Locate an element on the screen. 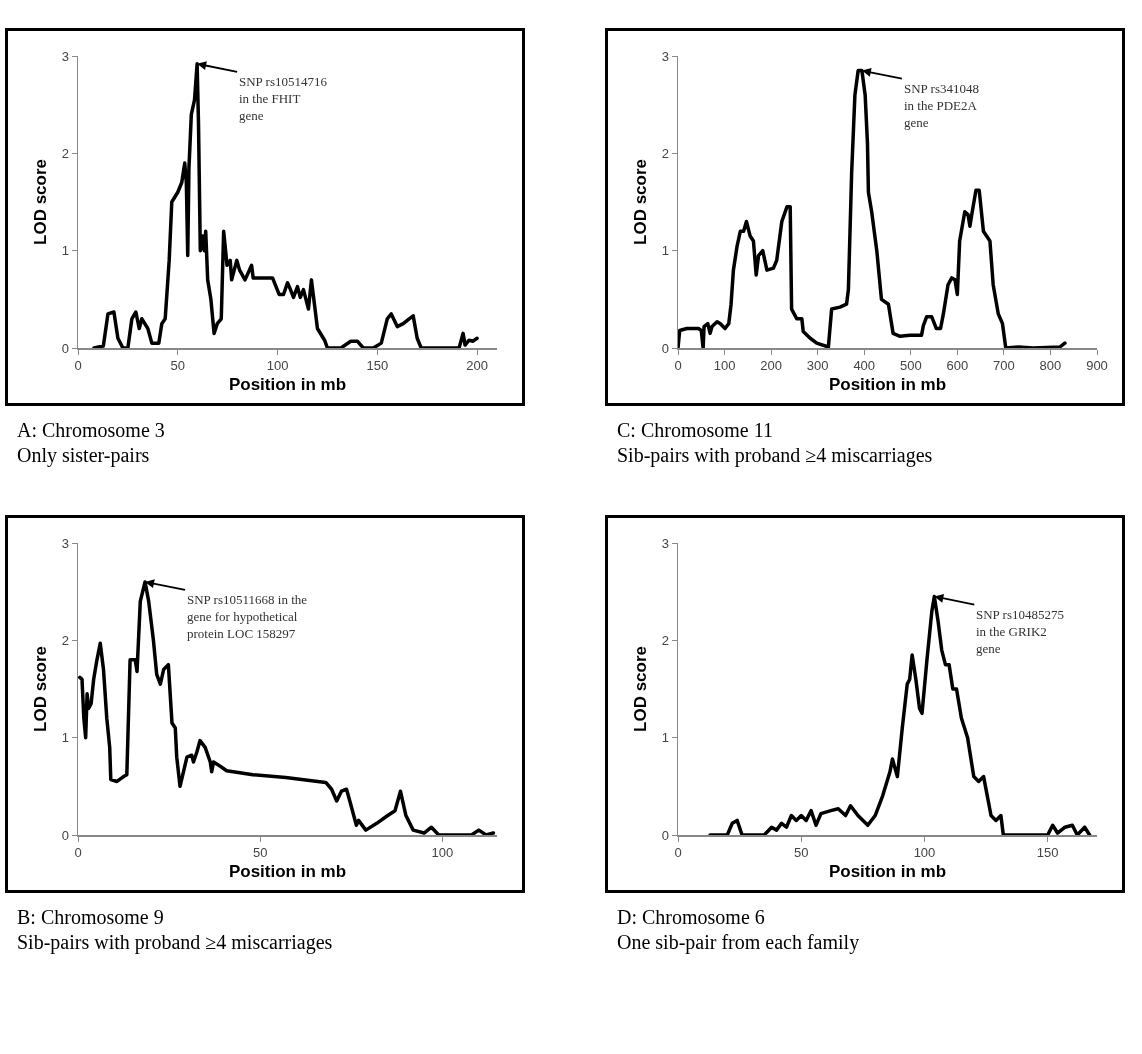 The height and width of the screenshot is (1054, 1142). x-tick-label: 500 is located at coordinates (910, 366).